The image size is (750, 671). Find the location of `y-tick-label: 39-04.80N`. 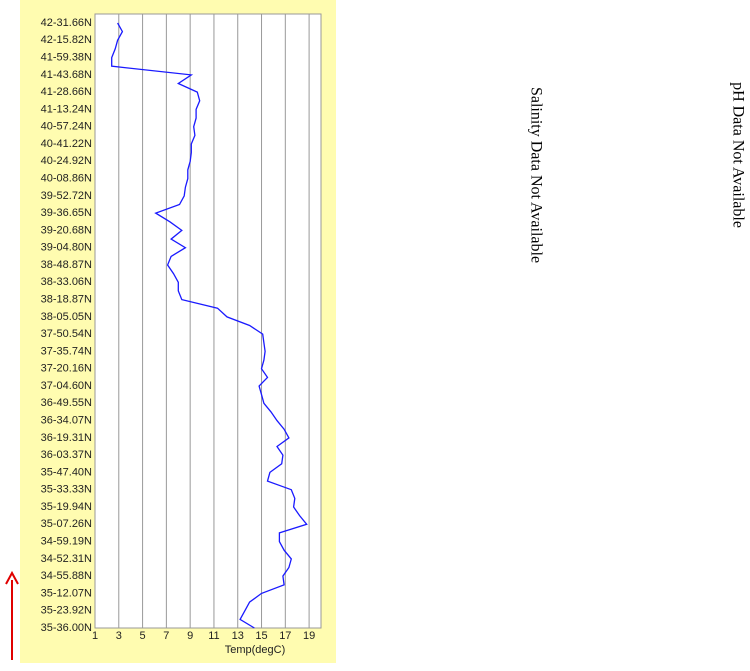

y-tick-label: 39-04.80N is located at coordinates (66, 248).